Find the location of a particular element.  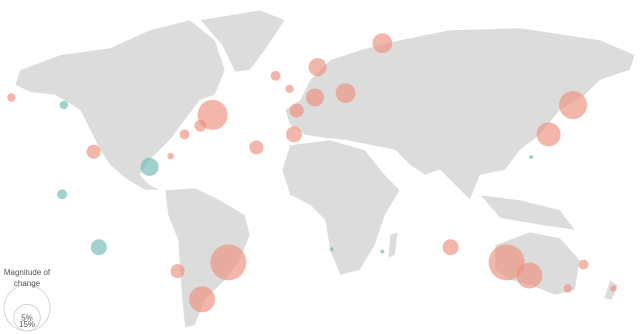

legend-circle is located at coordinates (27, 308).